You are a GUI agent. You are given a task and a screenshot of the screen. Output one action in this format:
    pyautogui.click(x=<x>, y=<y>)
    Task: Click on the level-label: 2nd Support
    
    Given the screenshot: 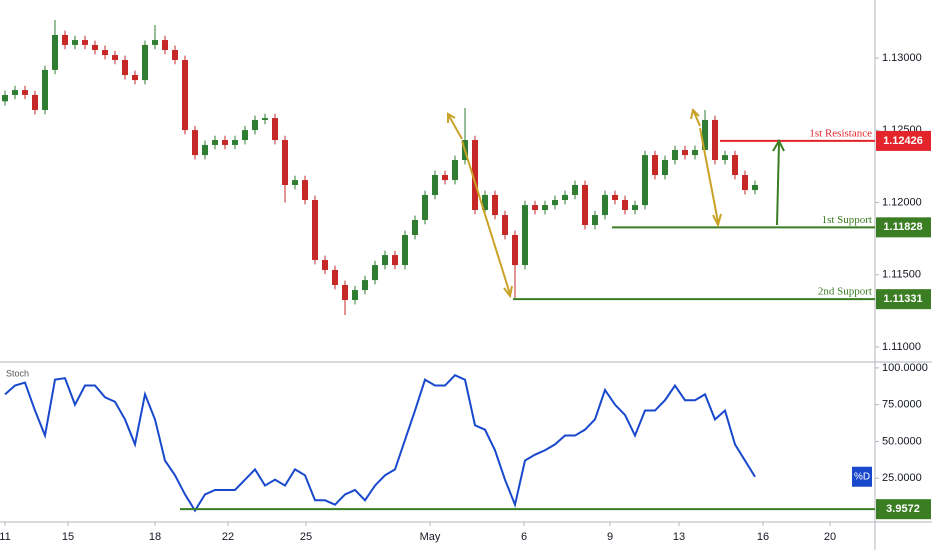 What is the action you would take?
    pyautogui.click(x=845, y=292)
    